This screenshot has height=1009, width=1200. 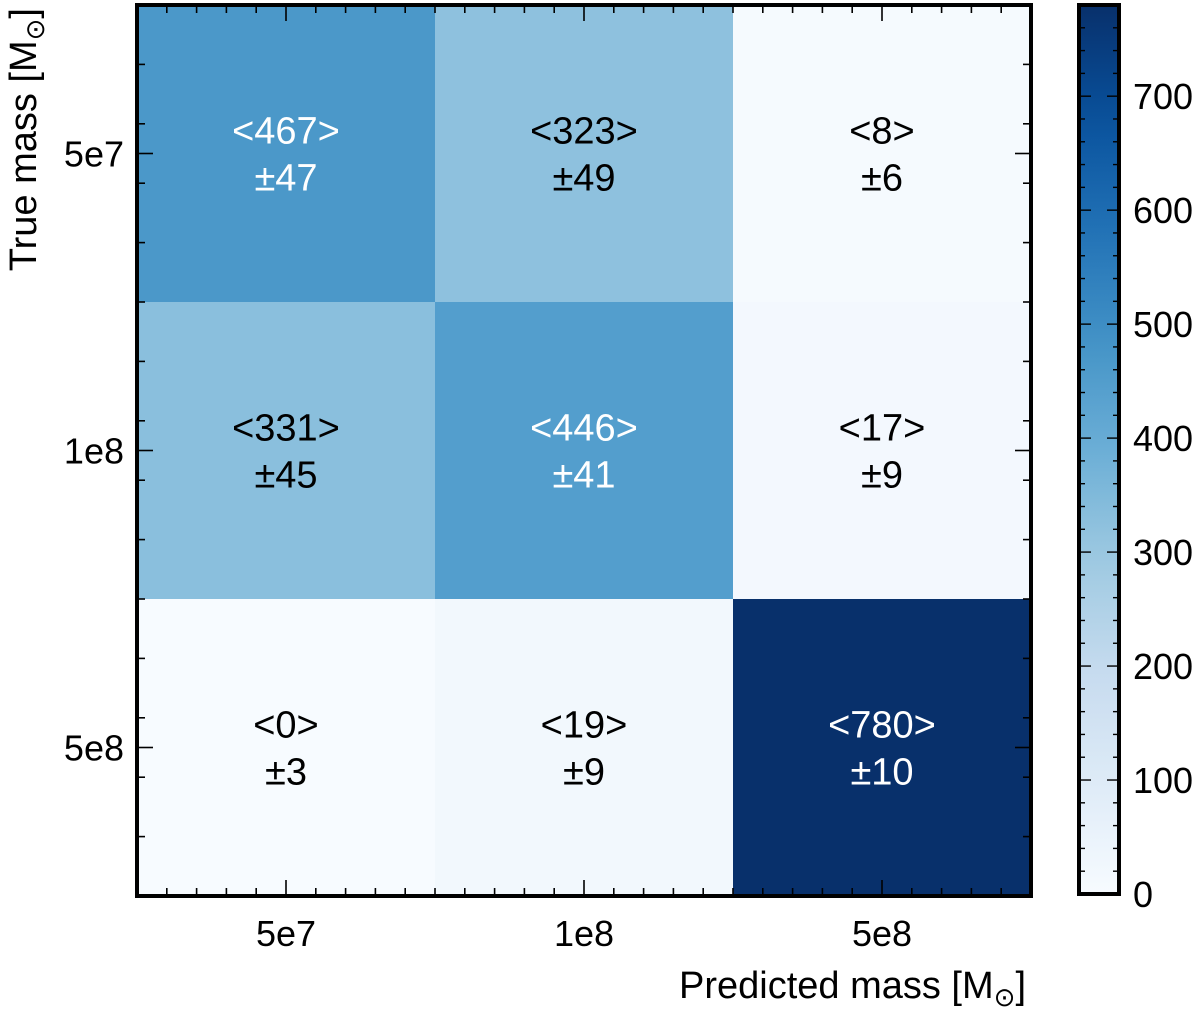 What do you see at coordinates (286, 451) in the screenshot?
I see `heatmap-cell-r1-c0` at bounding box center [286, 451].